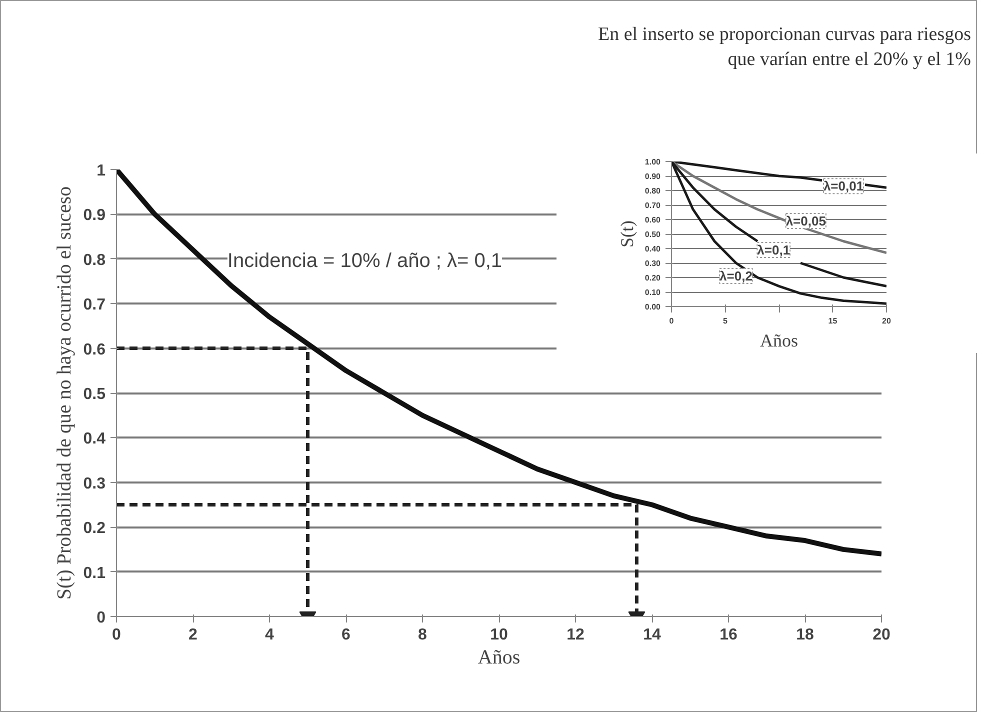 The height and width of the screenshot is (712, 981). What do you see at coordinates (346, 635) in the screenshot?
I see `x-tick-label: 6` at bounding box center [346, 635].